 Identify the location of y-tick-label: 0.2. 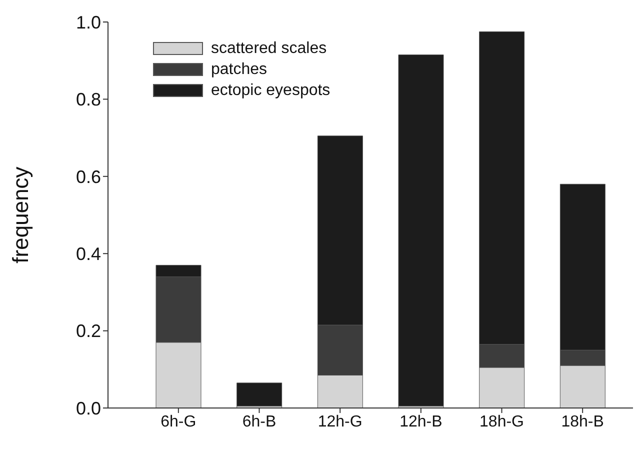
(88, 331).